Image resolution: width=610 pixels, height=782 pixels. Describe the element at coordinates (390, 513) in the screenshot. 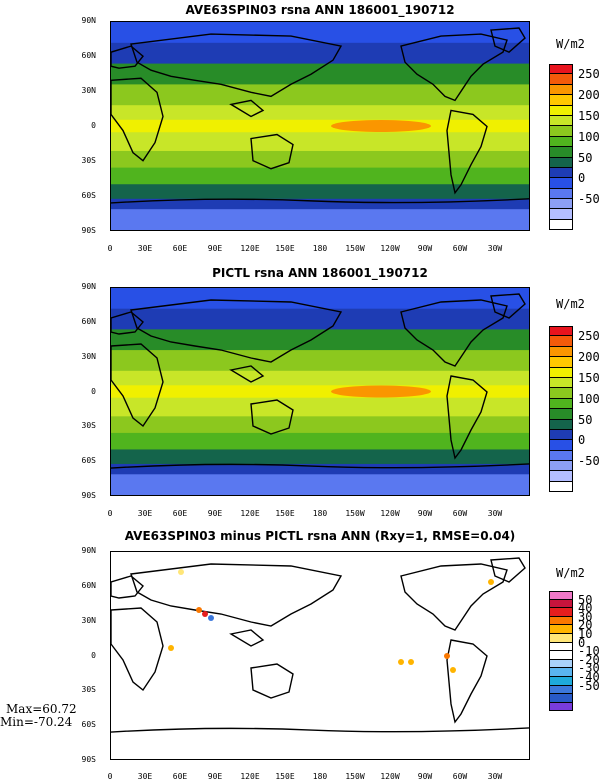

I see `lon-tick-label: 120W` at that location.